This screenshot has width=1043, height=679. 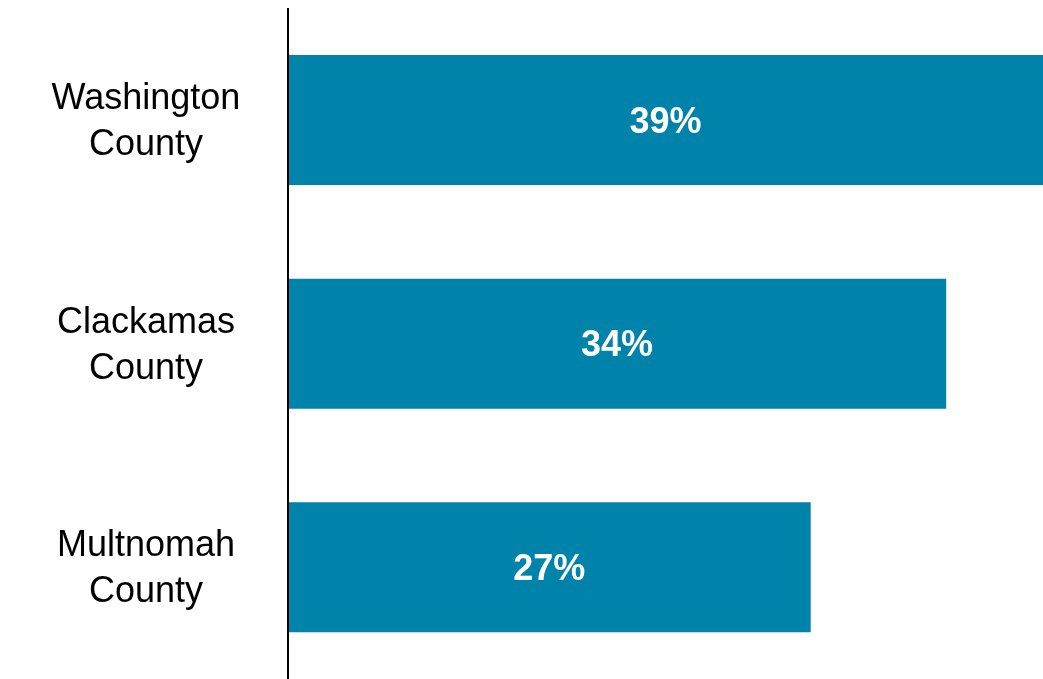 I want to click on data-label: 34%, so click(x=617, y=344).